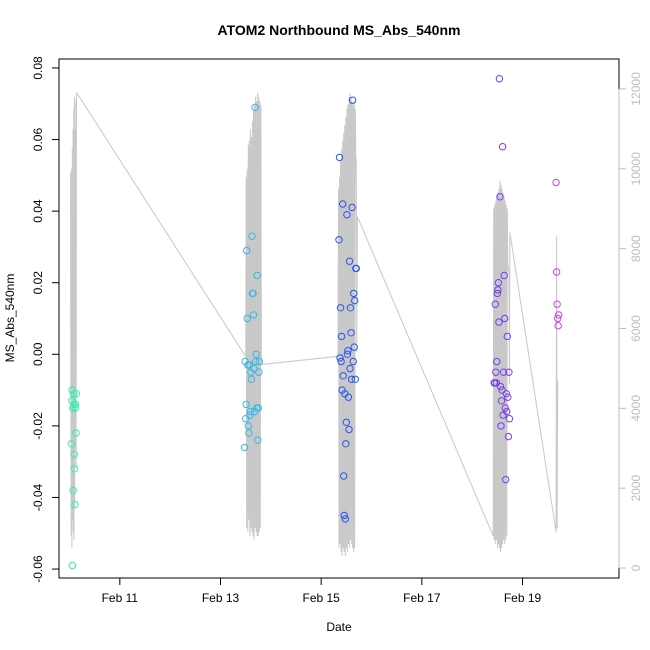 The image size is (650, 650). What do you see at coordinates (38, 283) in the screenshot?
I see `y-tick-label: 0.02` at bounding box center [38, 283].